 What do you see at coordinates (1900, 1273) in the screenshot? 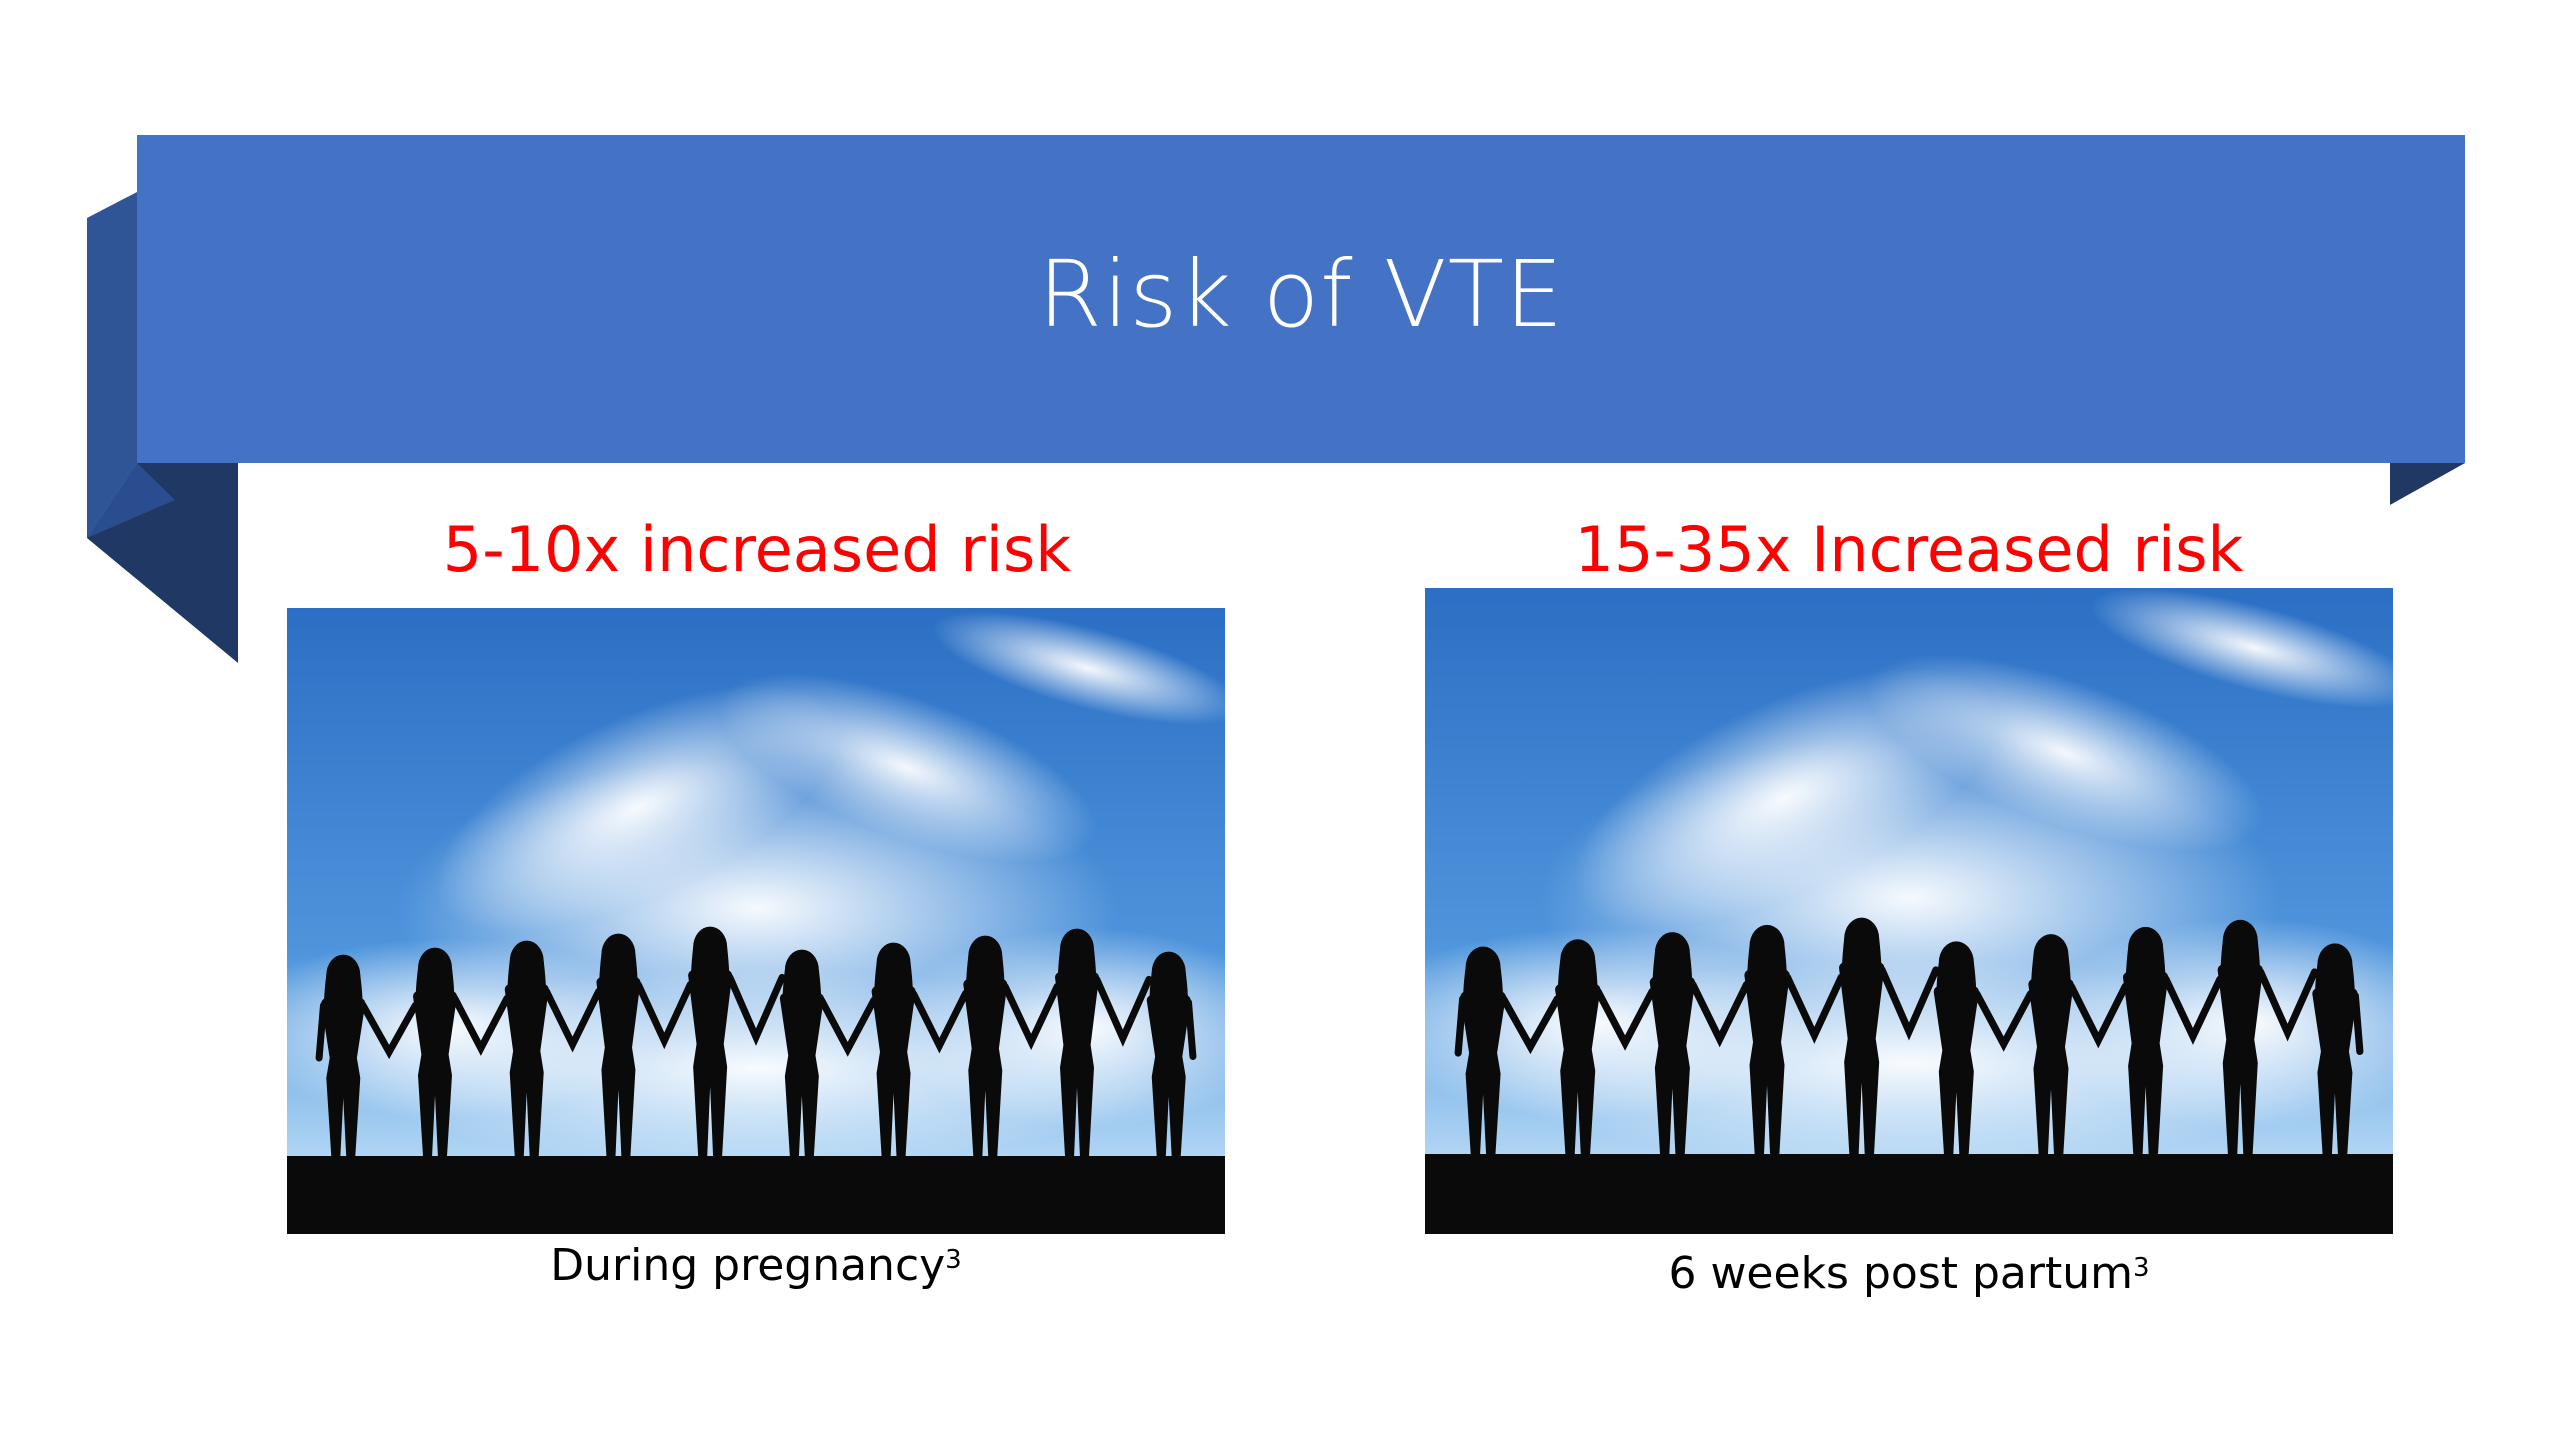
I see `right-caption-text: 6 weeks post partum` at bounding box center [1900, 1273].